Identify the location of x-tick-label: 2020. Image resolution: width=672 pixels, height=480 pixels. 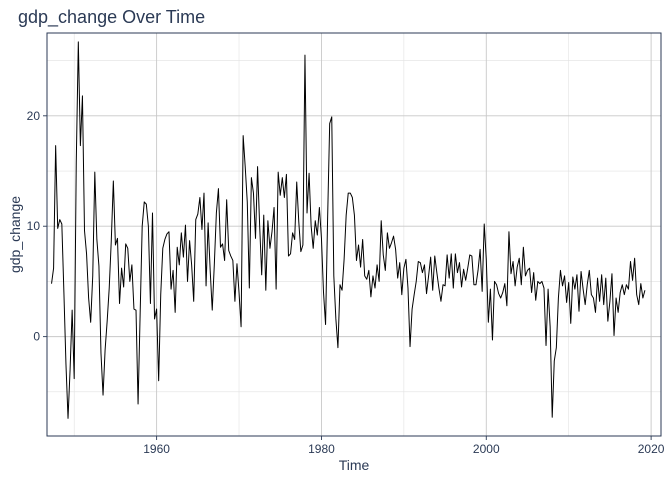
(651, 449).